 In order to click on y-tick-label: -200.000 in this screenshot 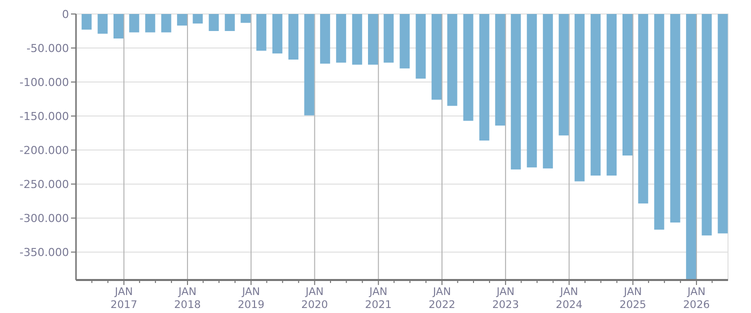, I will do `click(44, 150)`.